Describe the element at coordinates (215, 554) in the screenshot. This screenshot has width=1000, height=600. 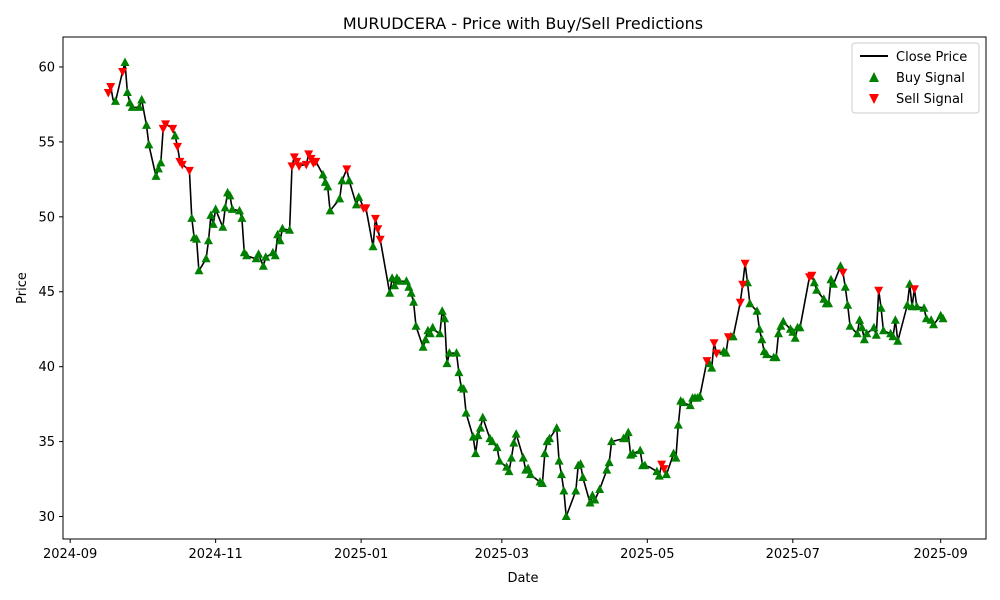
I see `x-tick-label: 2024-11` at that location.